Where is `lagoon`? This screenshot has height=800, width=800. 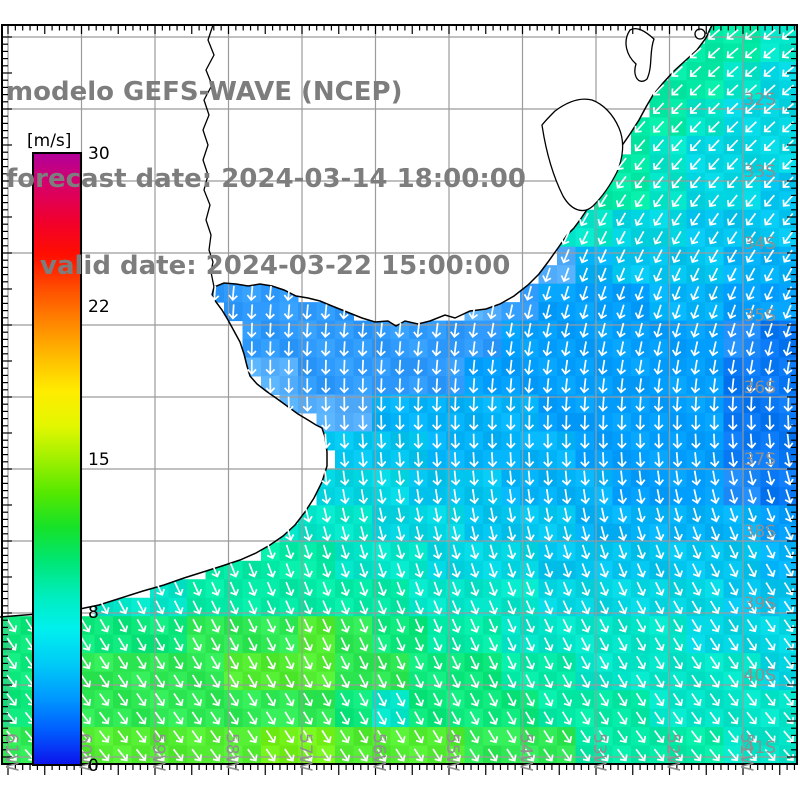 lagoon is located at coordinates (640, 54).